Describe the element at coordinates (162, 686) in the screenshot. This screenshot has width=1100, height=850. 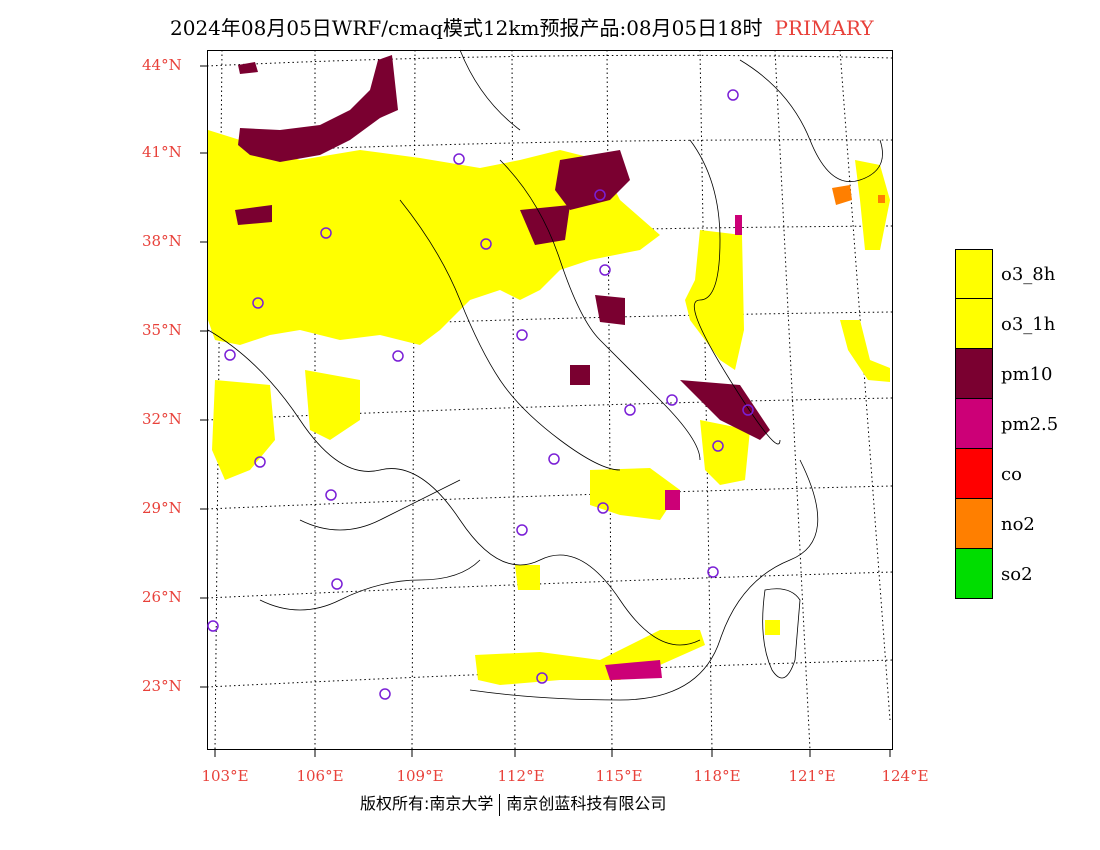
I see `lat-label-23: 23°N` at that location.